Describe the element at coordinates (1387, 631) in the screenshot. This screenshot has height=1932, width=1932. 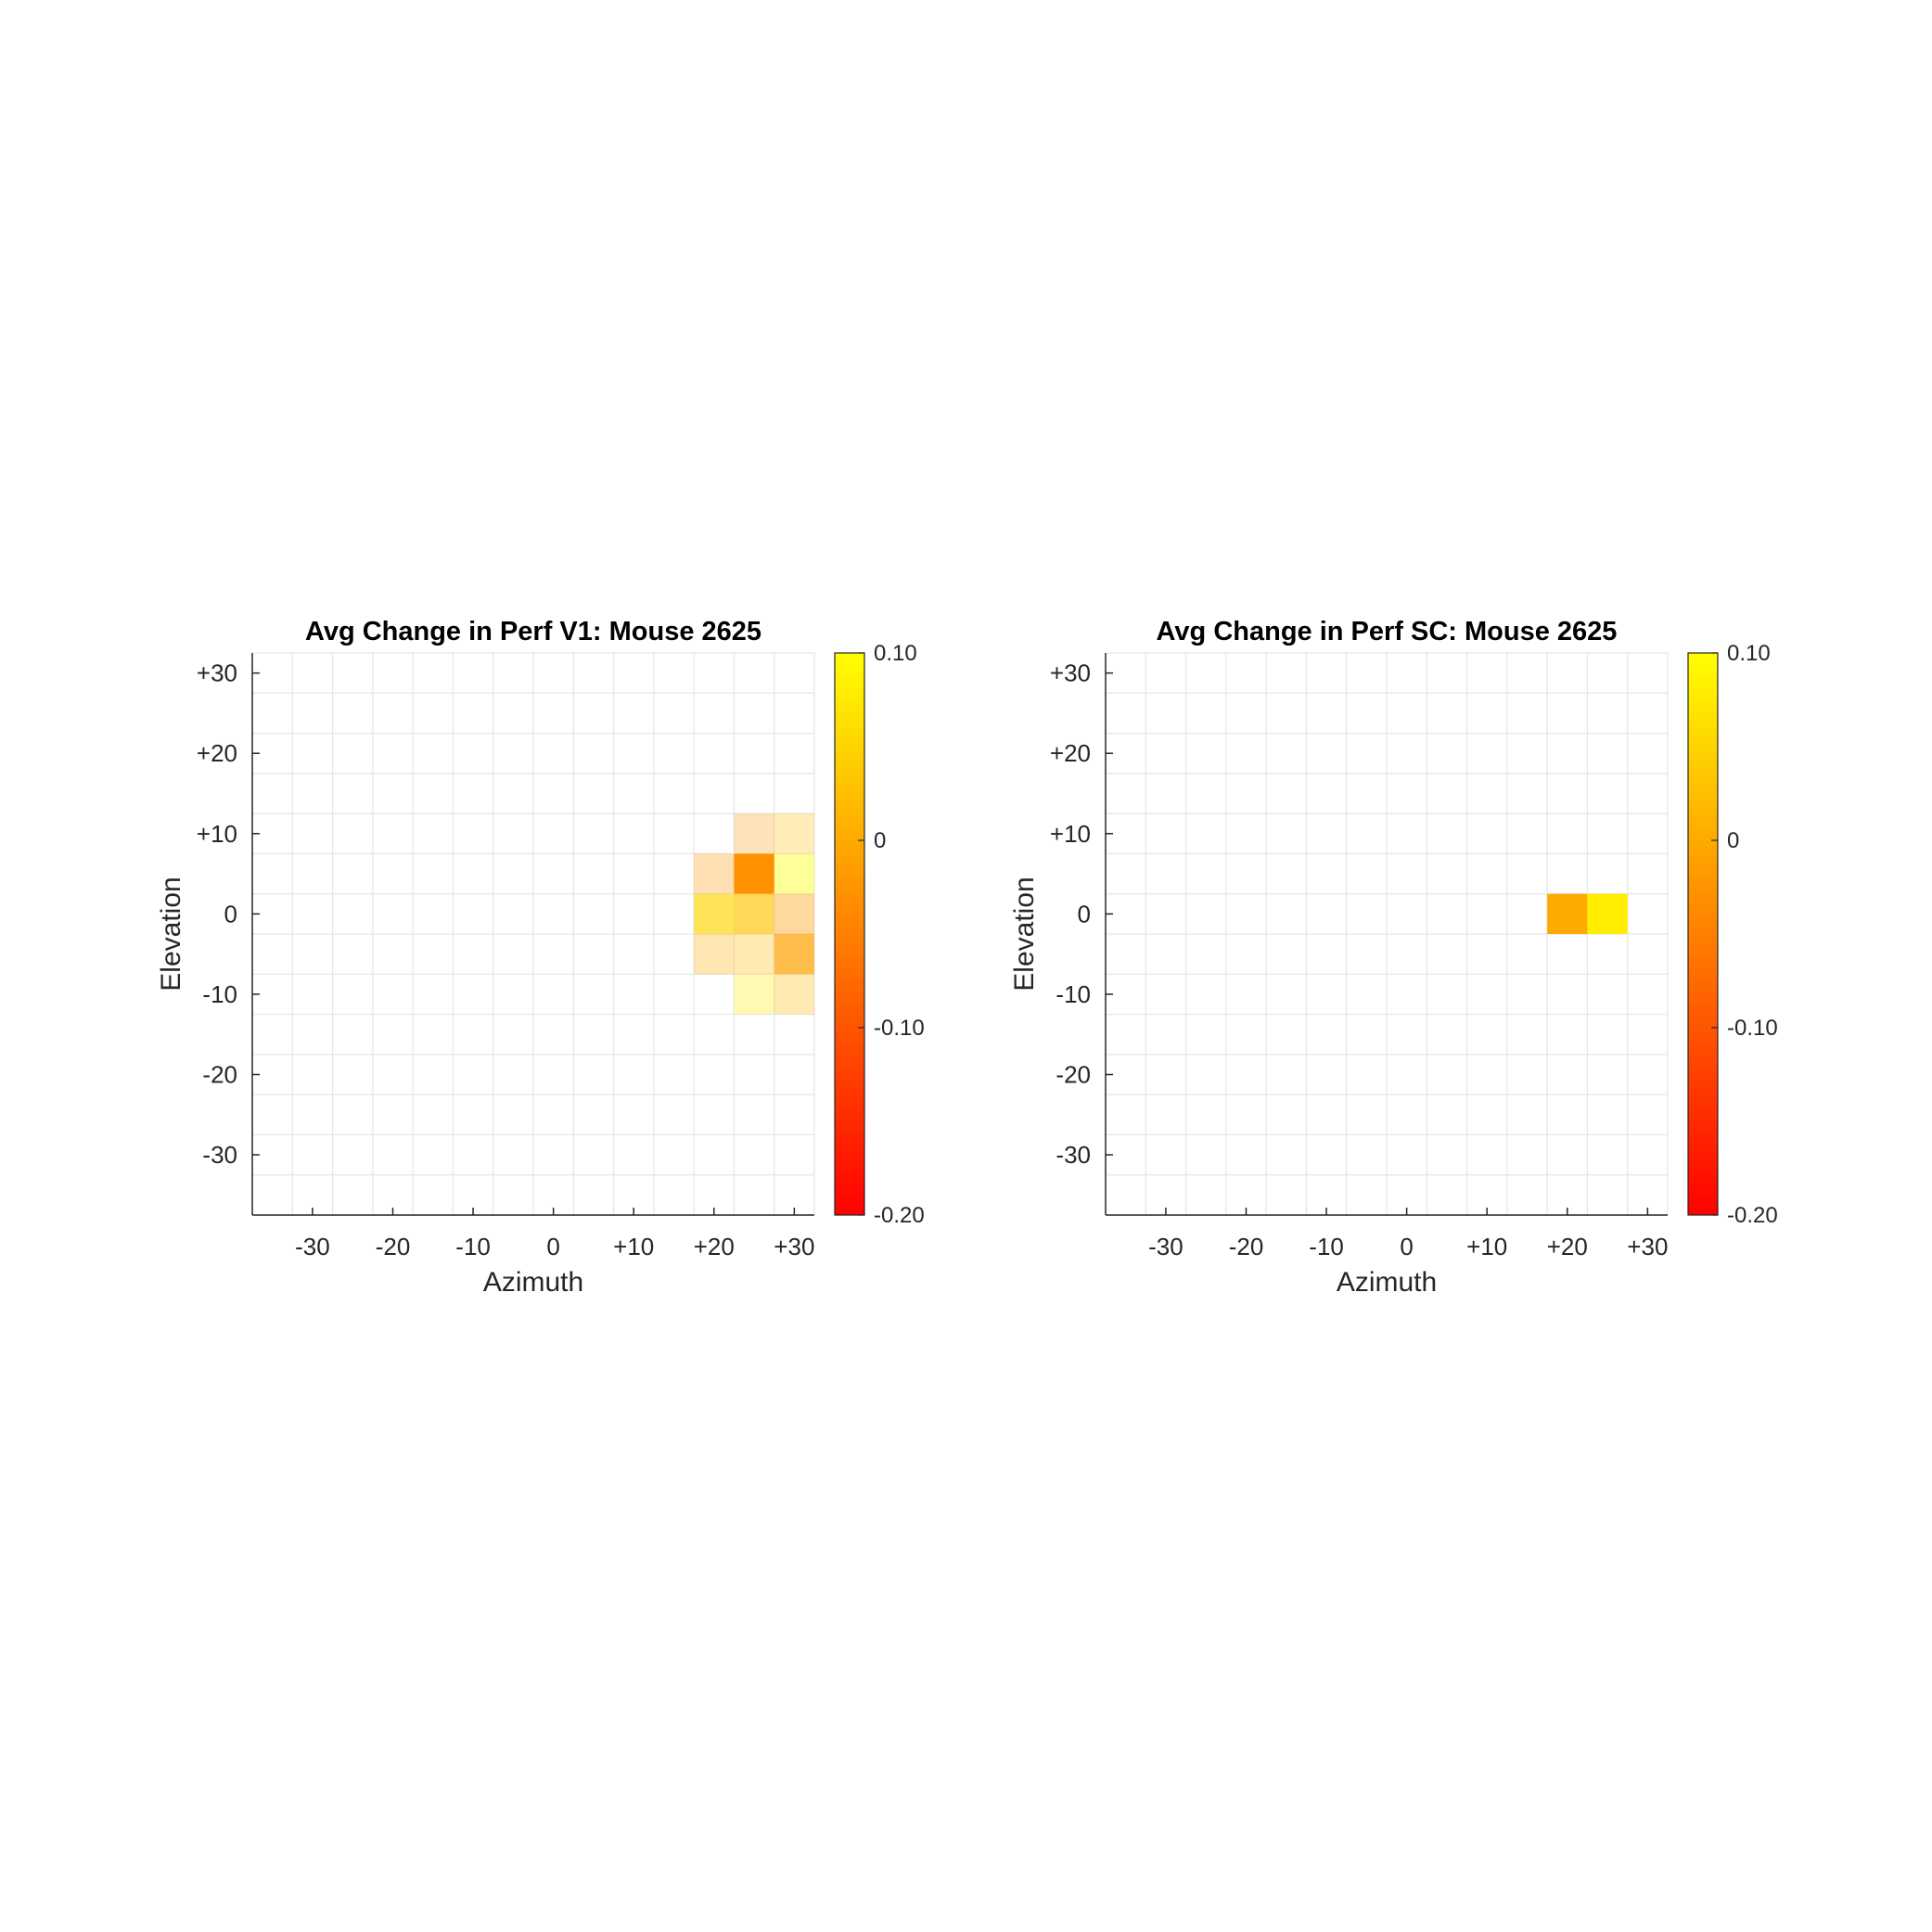
I see `chart-title: Avg Change in Perf SC: Mouse 2625` at that location.